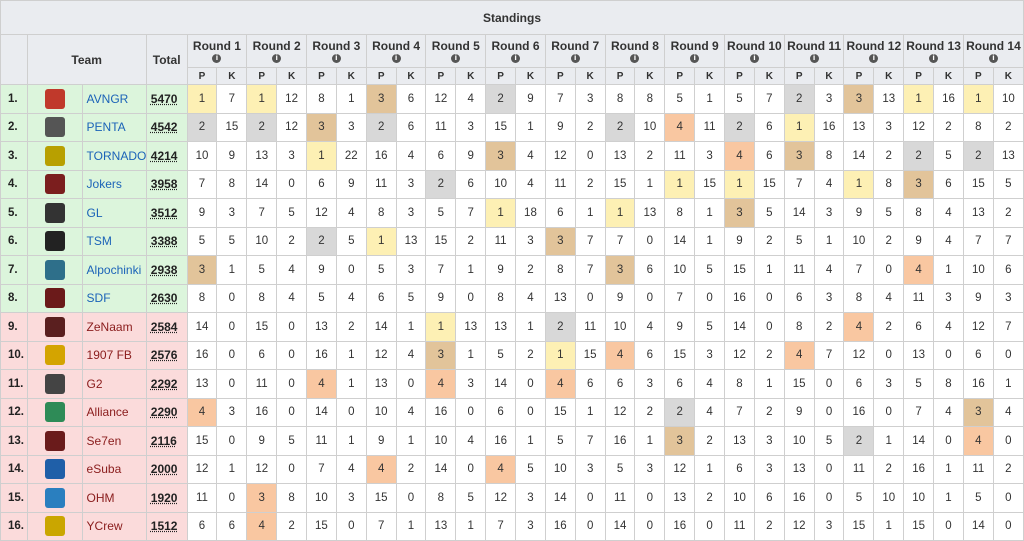 The height and width of the screenshot is (541, 1024). I want to click on zenaam-logo-icon, so click(54, 326).